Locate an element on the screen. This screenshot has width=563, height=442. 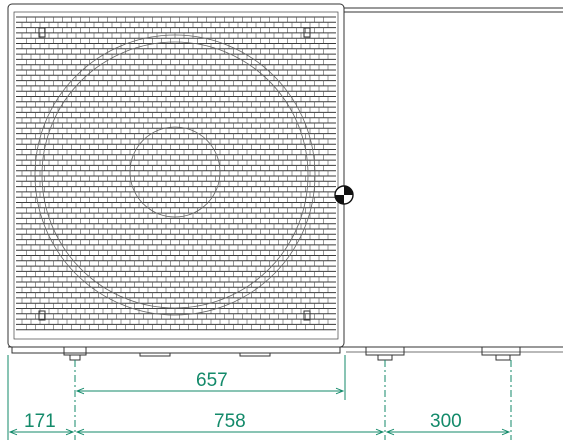
dimension-right-offset: 300 is located at coordinates (448, 421).